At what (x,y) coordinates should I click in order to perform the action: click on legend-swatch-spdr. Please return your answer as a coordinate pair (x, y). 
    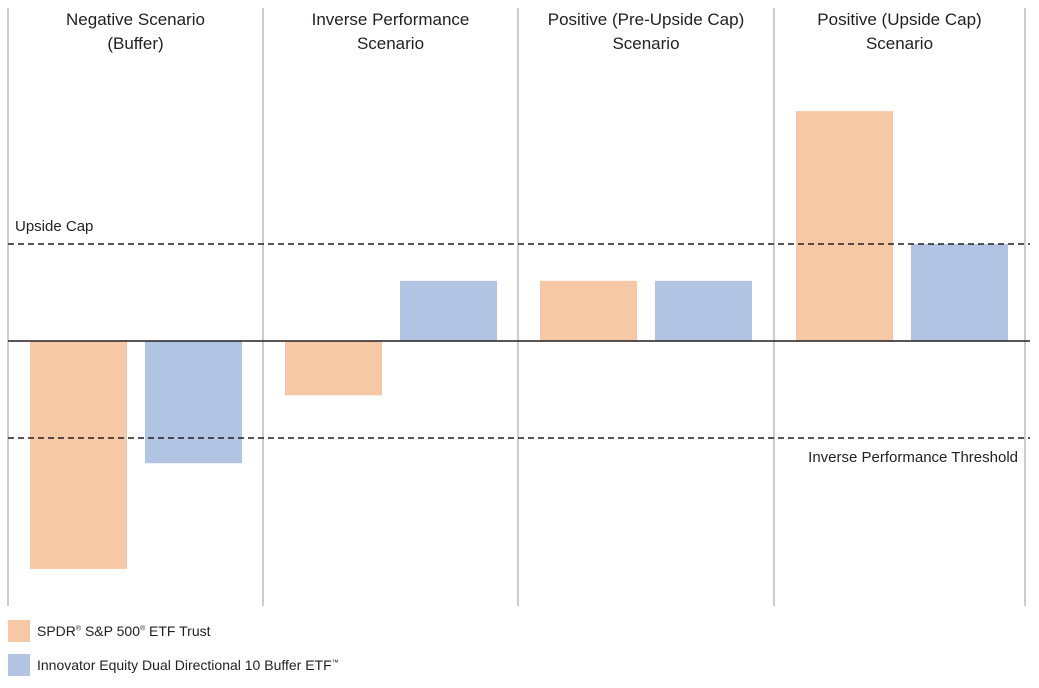
    Looking at the image, I should click on (19, 631).